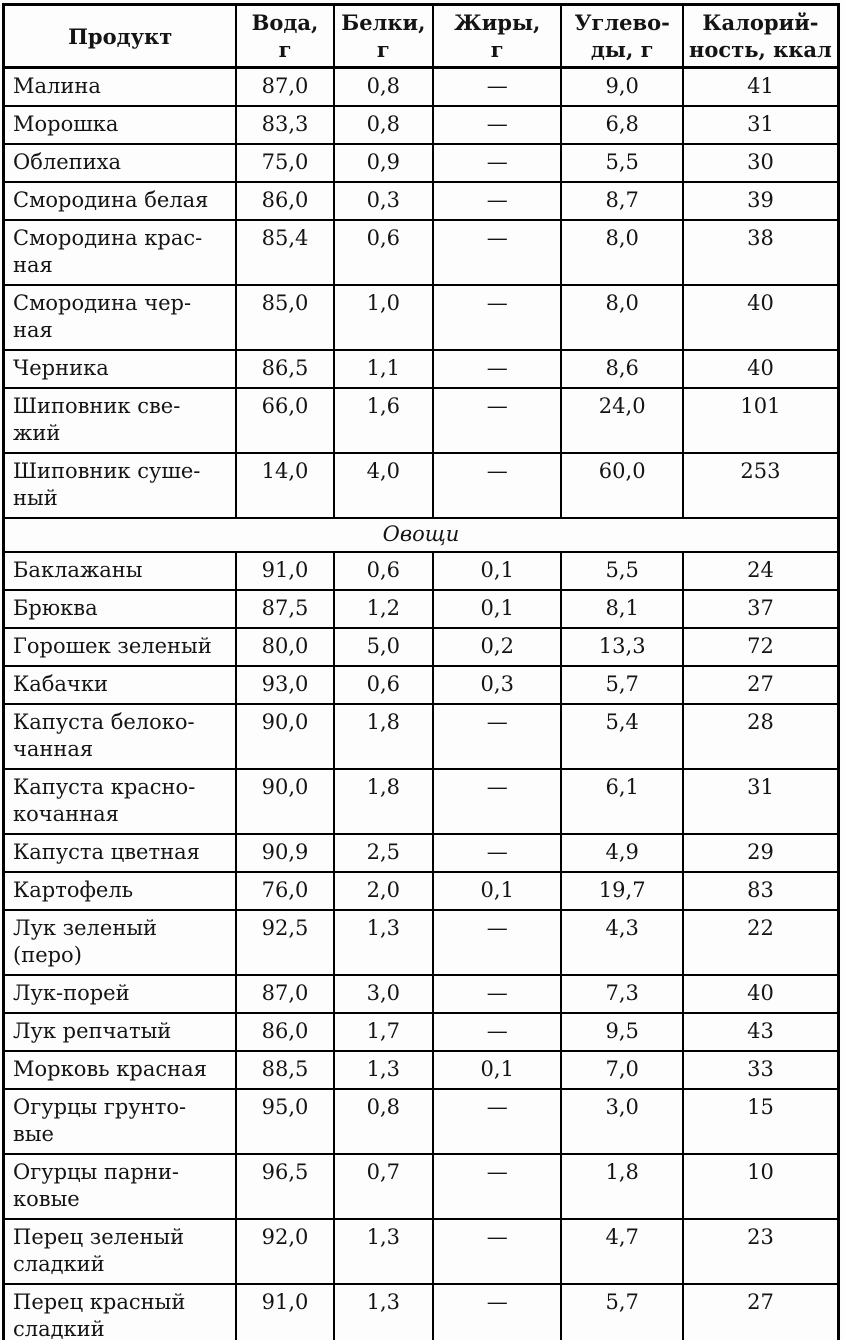 This screenshot has width=844, height=1340. What do you see at coordinates (285, 1070) in the screenshot?
I see `water-value-cell: 88,5` at bounding box center [285, 1070].